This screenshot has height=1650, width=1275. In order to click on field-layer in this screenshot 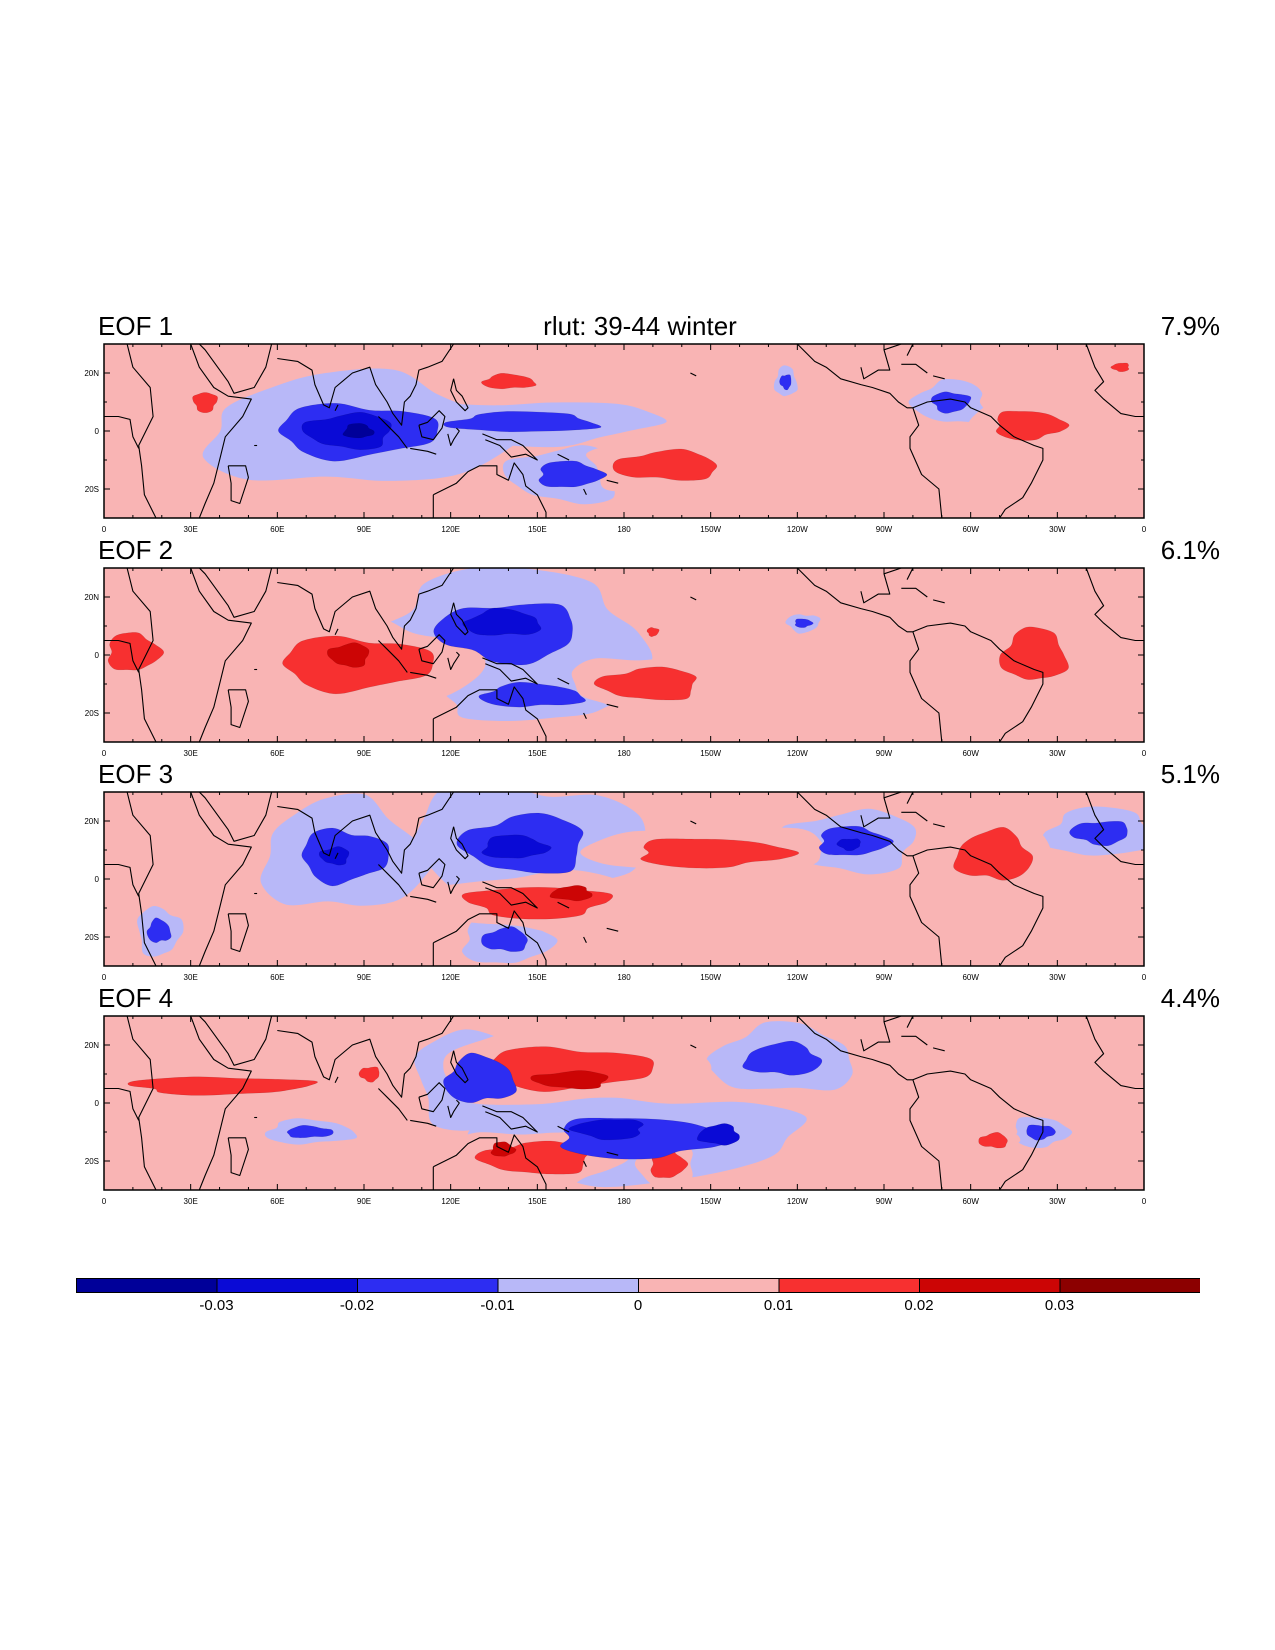, I will do `click(624, 1103)`.